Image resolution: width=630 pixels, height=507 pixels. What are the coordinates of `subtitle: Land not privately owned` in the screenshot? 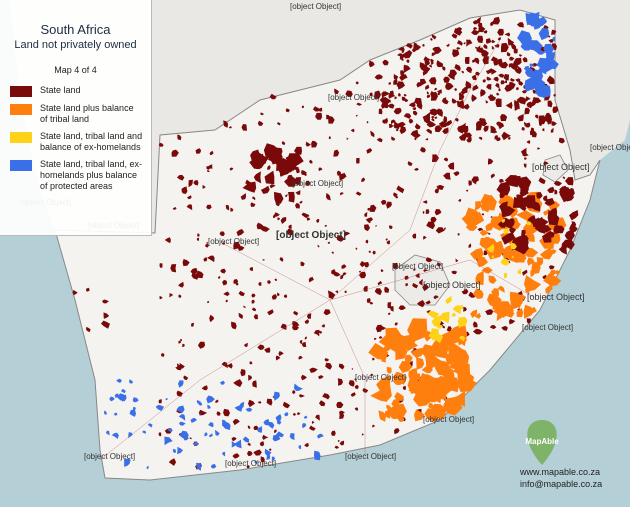 It's located at (75, 45).